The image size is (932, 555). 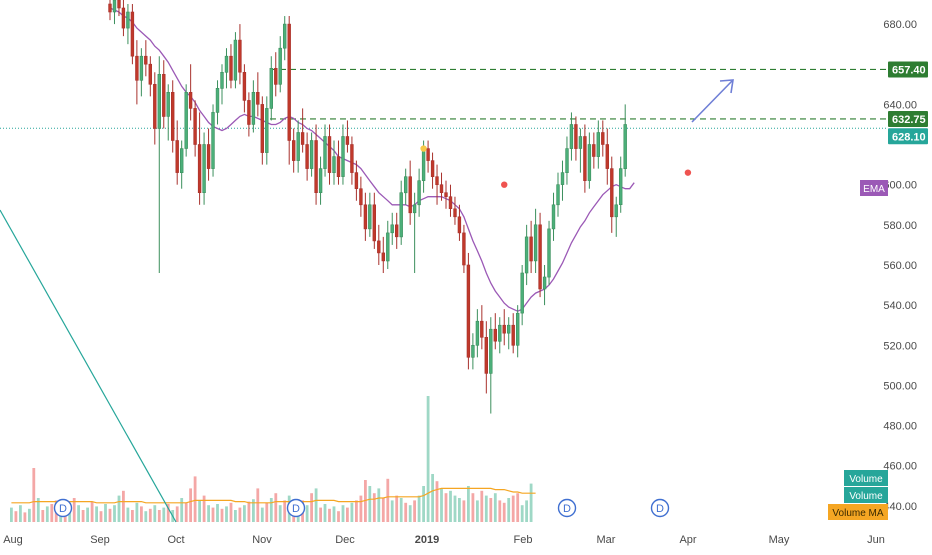 I want to click on projection-arrow, so click(x=712, y=101).